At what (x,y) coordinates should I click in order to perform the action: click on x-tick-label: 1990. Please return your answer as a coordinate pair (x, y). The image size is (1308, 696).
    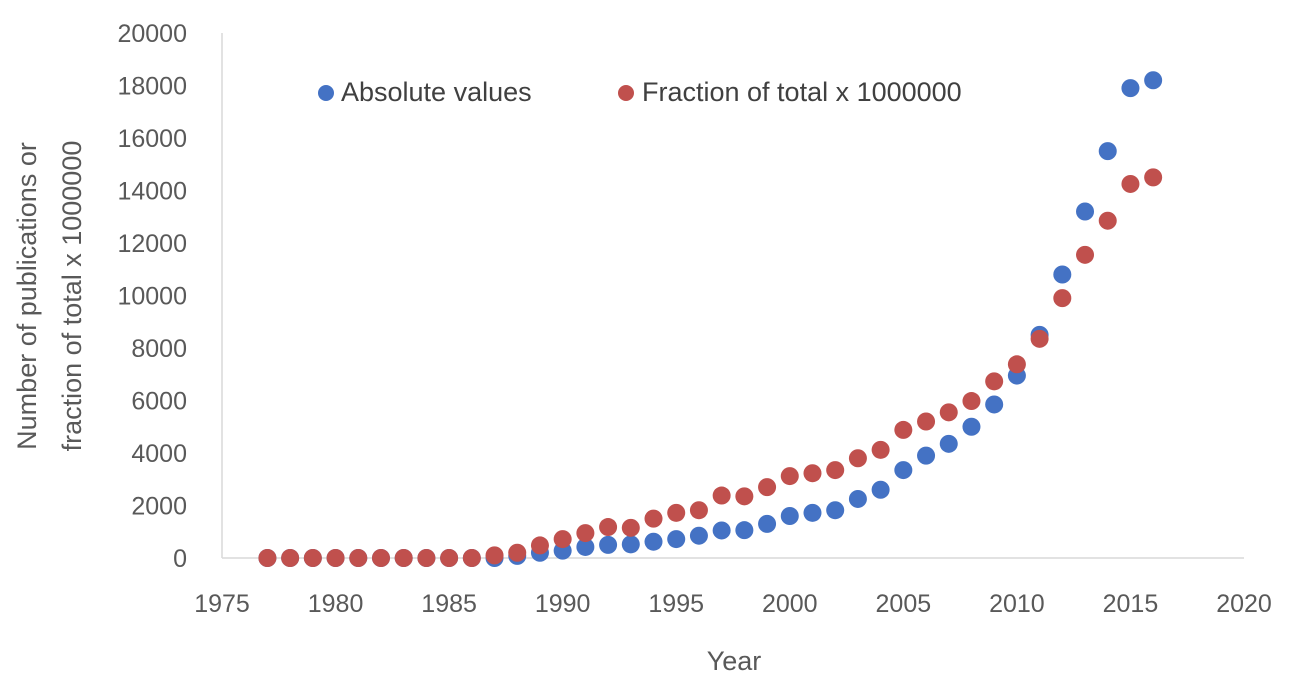
    Looking at the image, I should click on (563, 604).